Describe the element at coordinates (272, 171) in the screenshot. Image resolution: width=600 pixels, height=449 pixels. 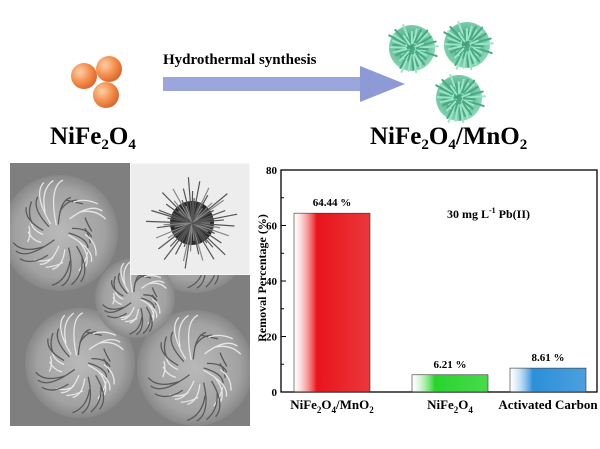
I see `y-tick-label: 80` at that location.